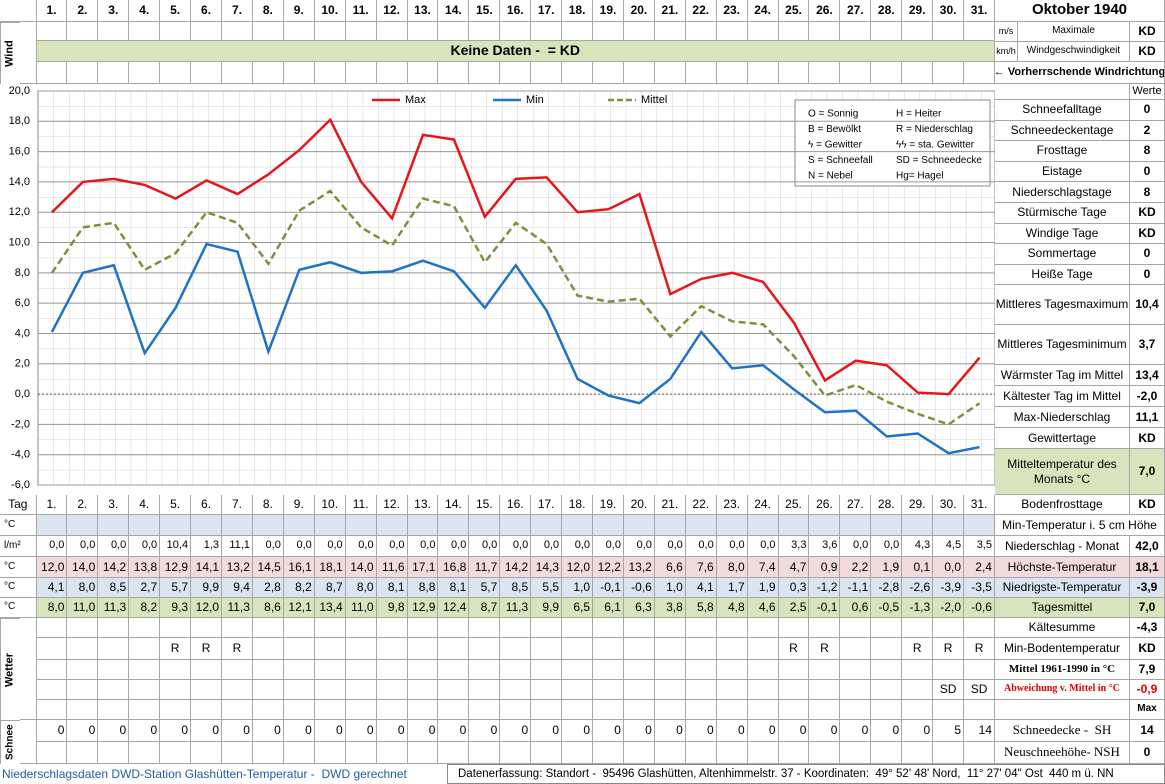 This screenshot has height=784, width=1165. What do you see at coordinates (639, 567) in the screenshot?
I see `temp-cell: 13,2` at bounding box center [639, 567].